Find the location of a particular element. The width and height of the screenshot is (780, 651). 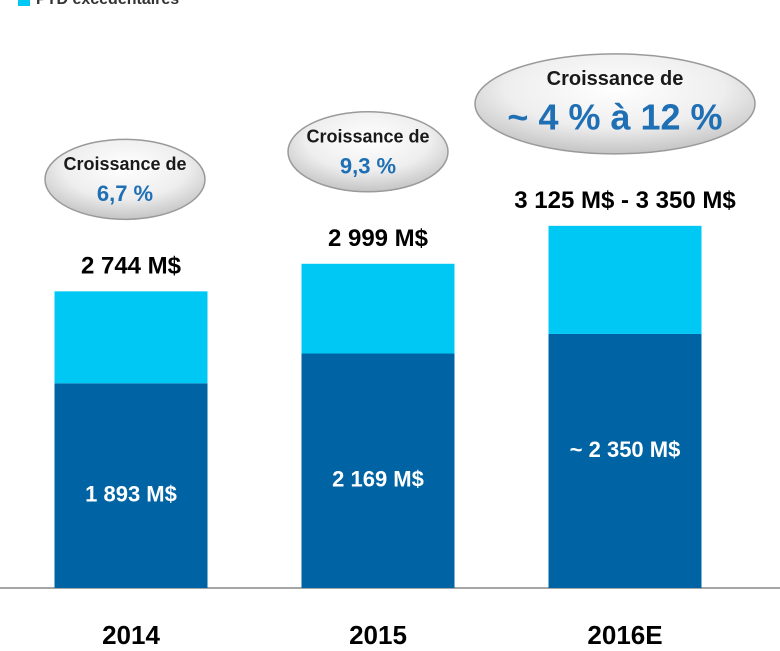

growth-value: 6,7 % is located at coordinates (125, 193).